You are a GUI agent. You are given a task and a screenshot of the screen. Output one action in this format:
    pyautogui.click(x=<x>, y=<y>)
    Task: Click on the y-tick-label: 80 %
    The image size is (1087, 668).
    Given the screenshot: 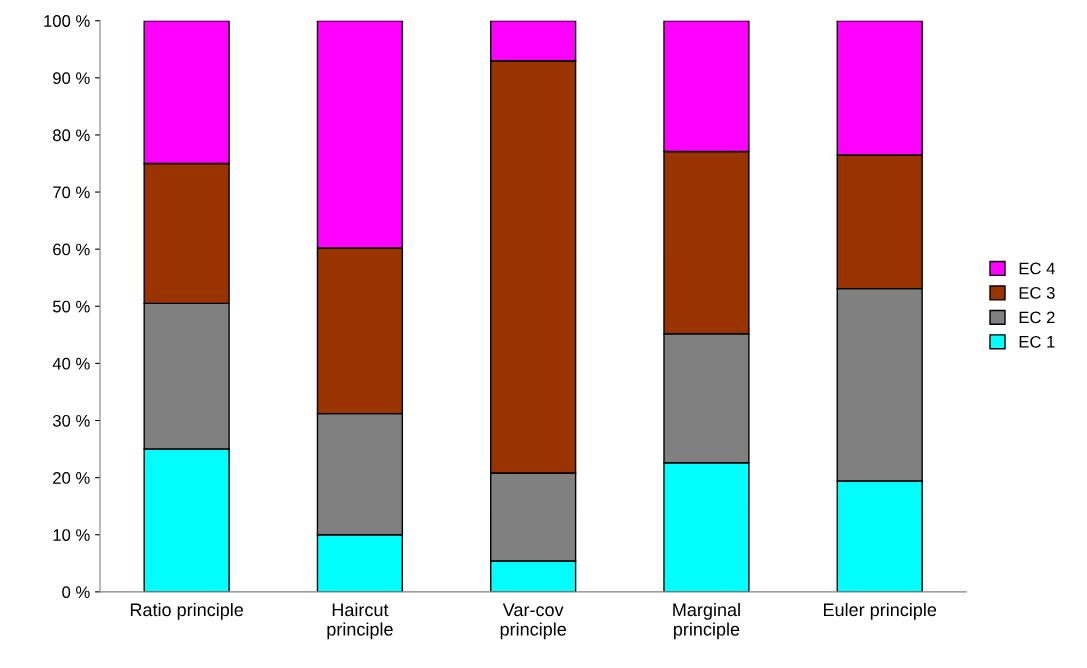 What is the action you would take?
    pyautogui.click(x=71, y=135)
    